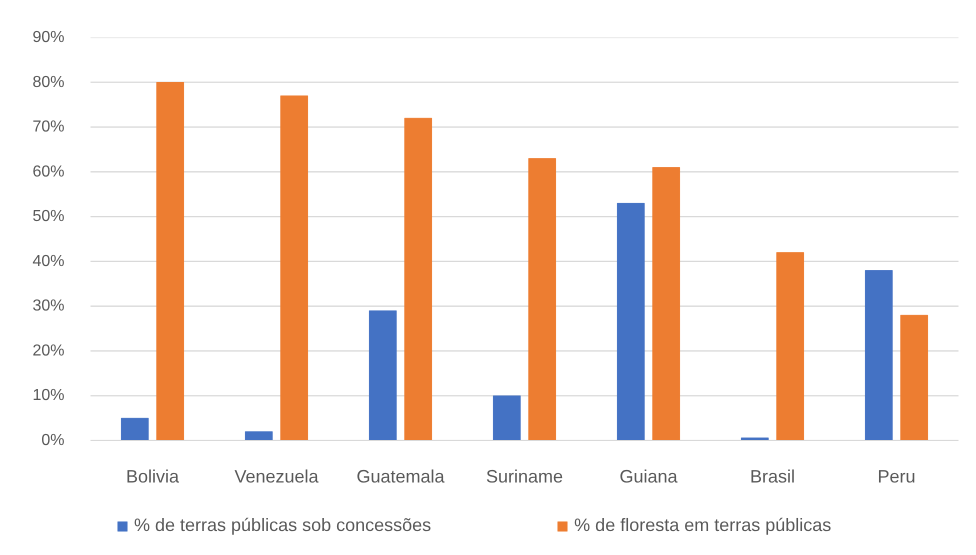 This screenshot has width=976, height=555. Describe the element at coordinates (48, 217) in the screenshot. I see `y-tick-label: 50%` at that location.